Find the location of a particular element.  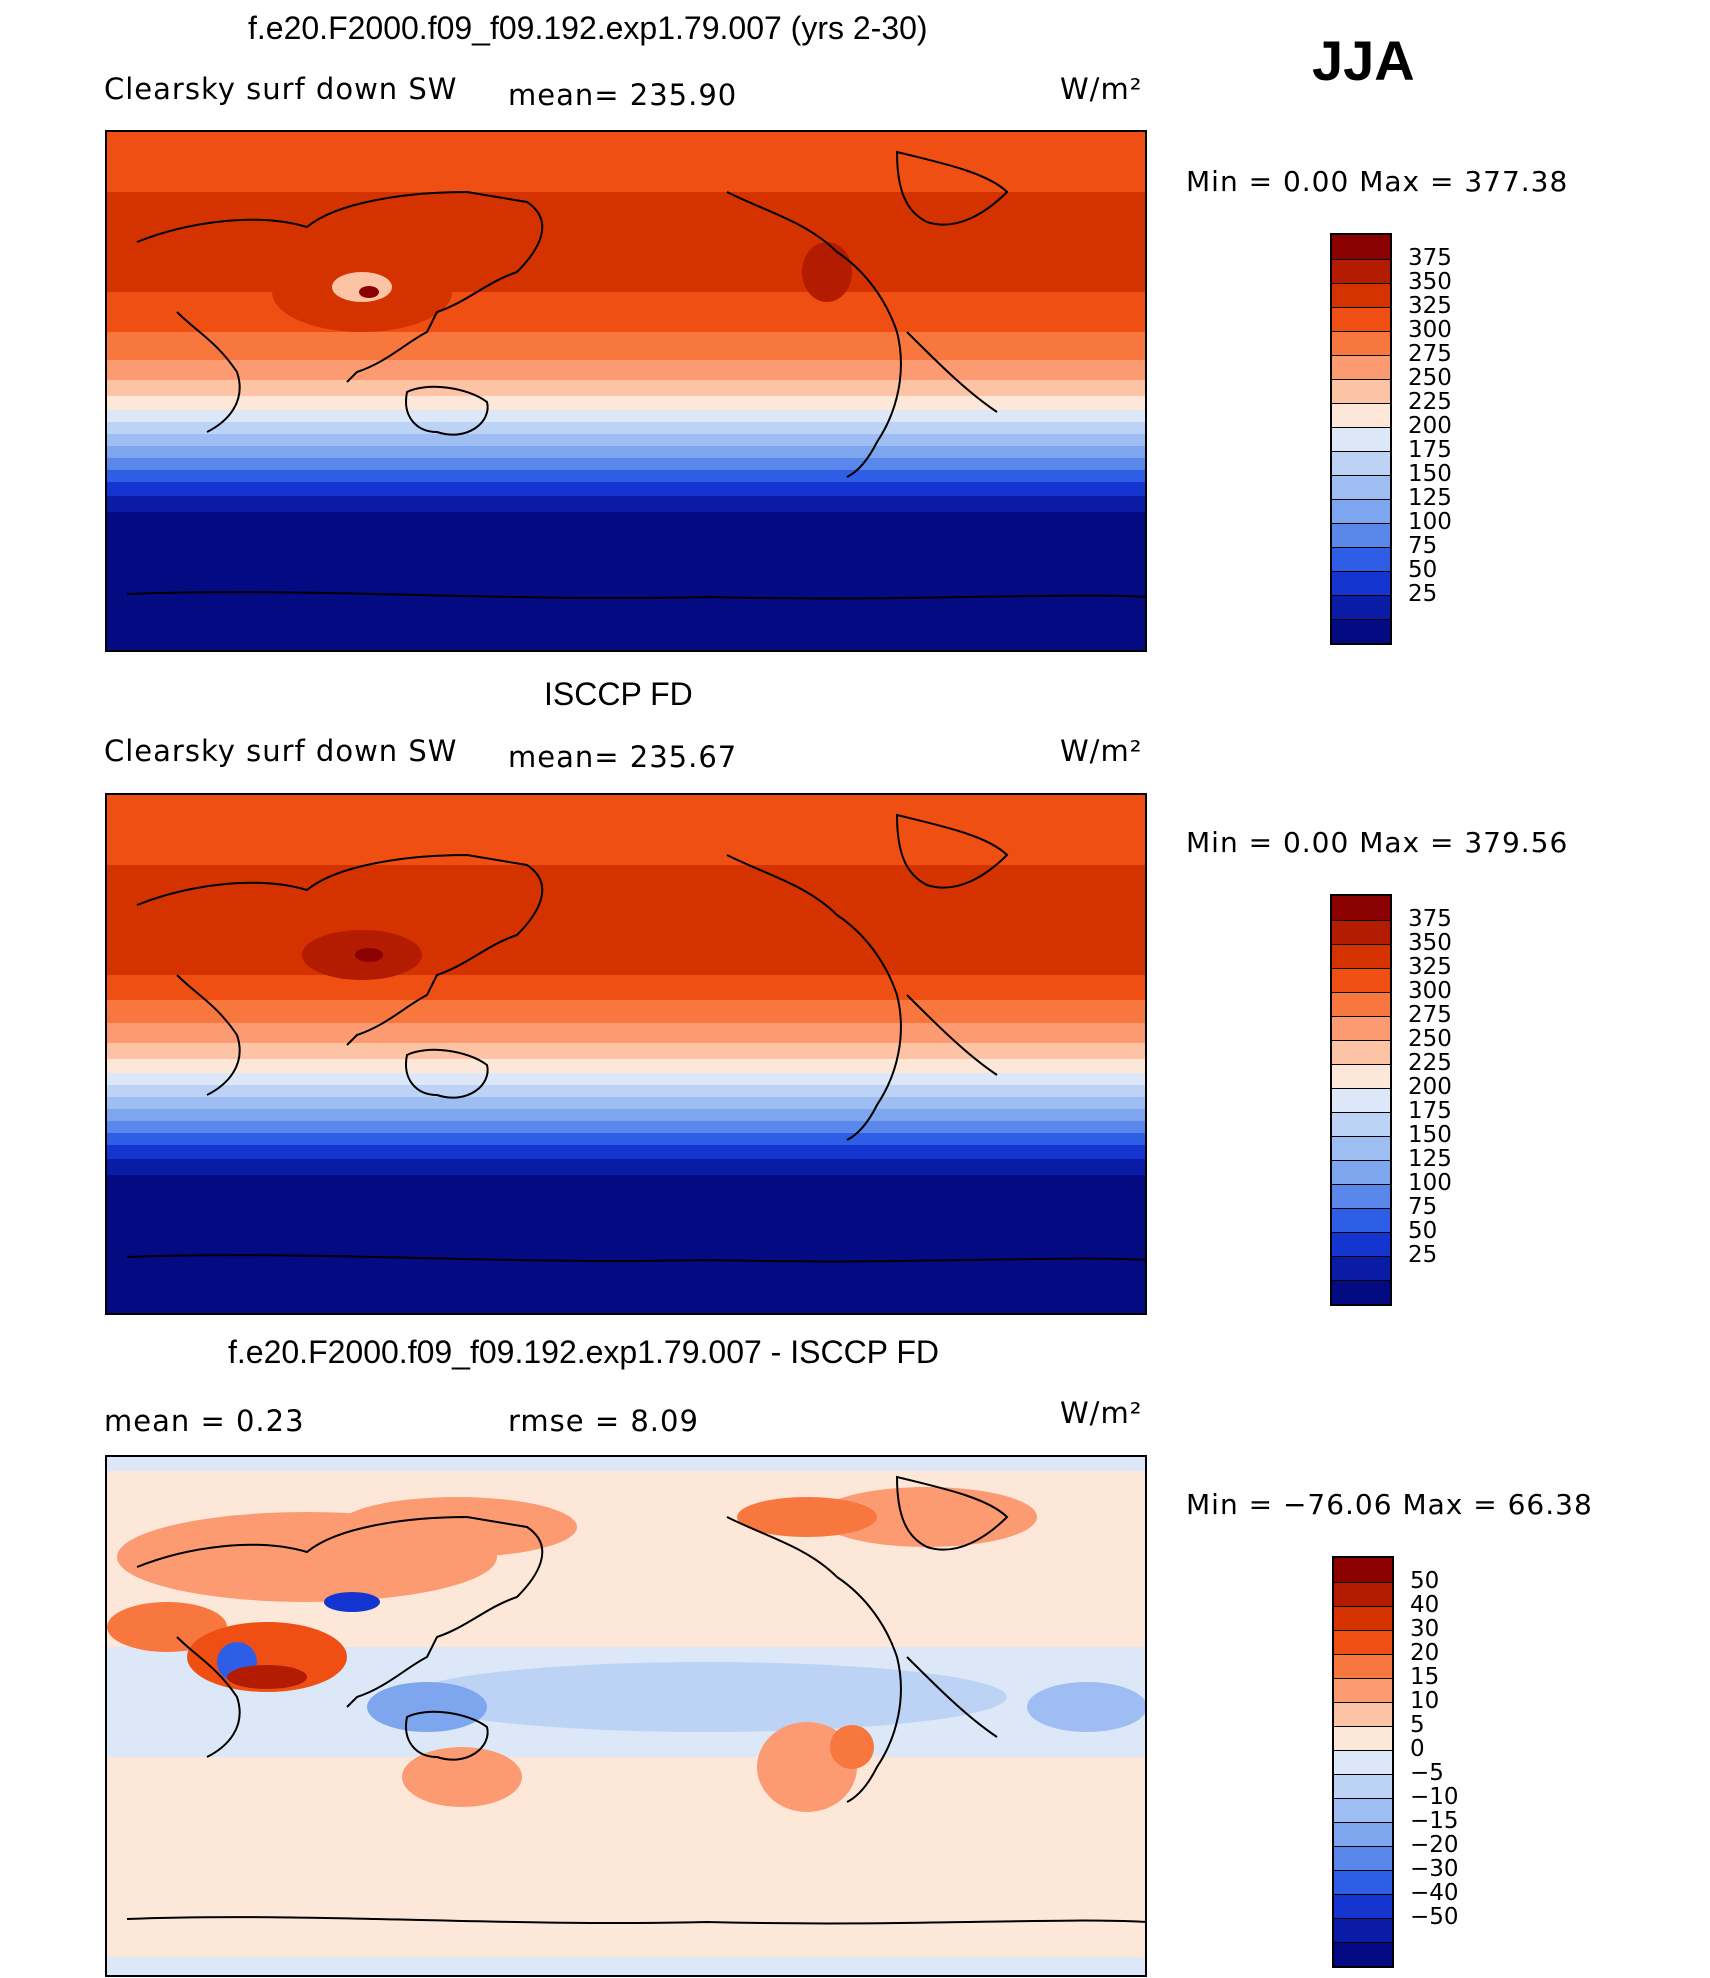

panel-1-variable-label: Clearsky surf down SW is located at coordinates (281, 89).